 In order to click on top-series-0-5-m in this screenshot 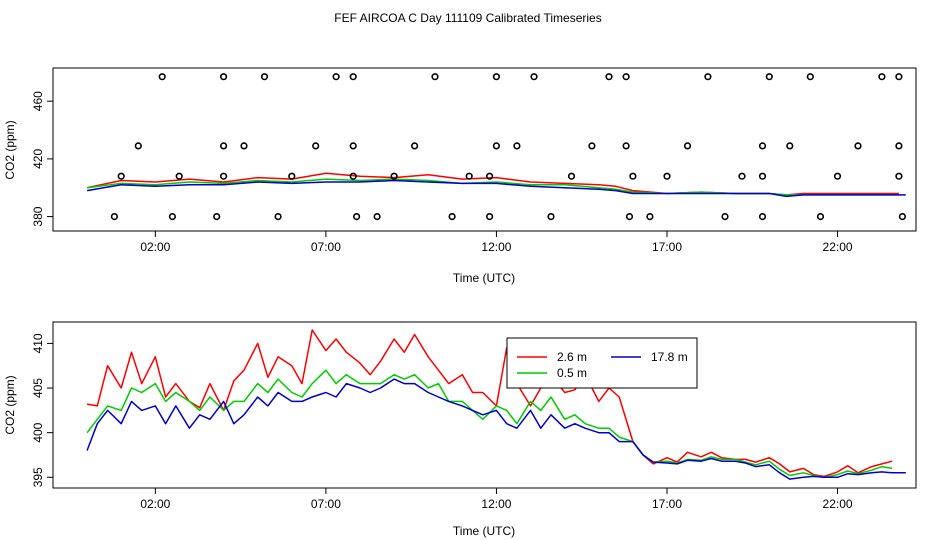, I will do `click(493, 187)`.